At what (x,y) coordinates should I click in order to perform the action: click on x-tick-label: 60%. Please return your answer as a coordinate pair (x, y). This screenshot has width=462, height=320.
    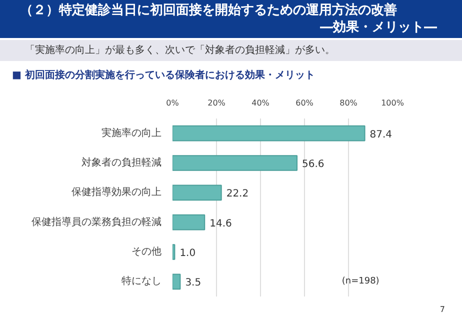
    Looking at the image, I should click on (305, 103).